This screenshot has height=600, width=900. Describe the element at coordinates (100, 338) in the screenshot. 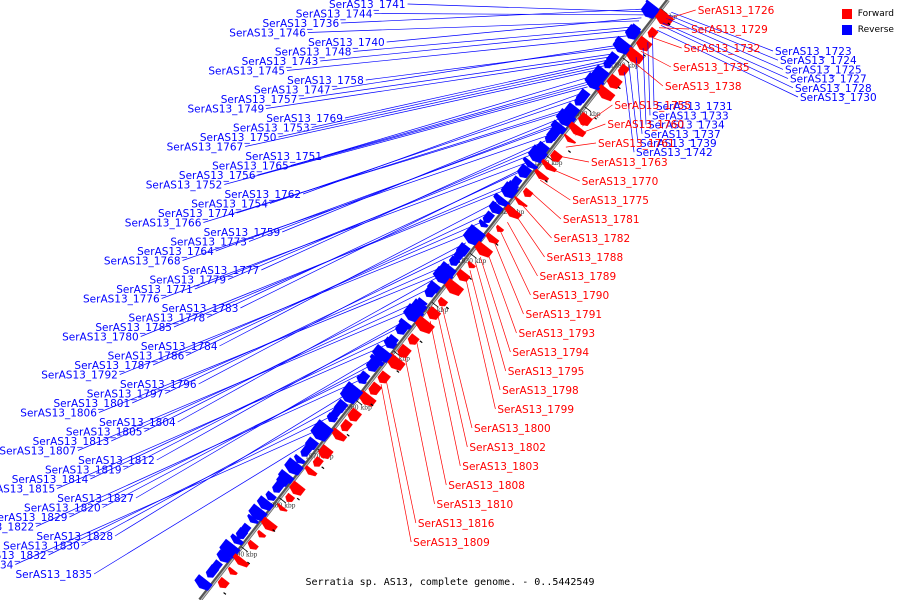

I see `gene-label: SerAS13_1780` at that location.